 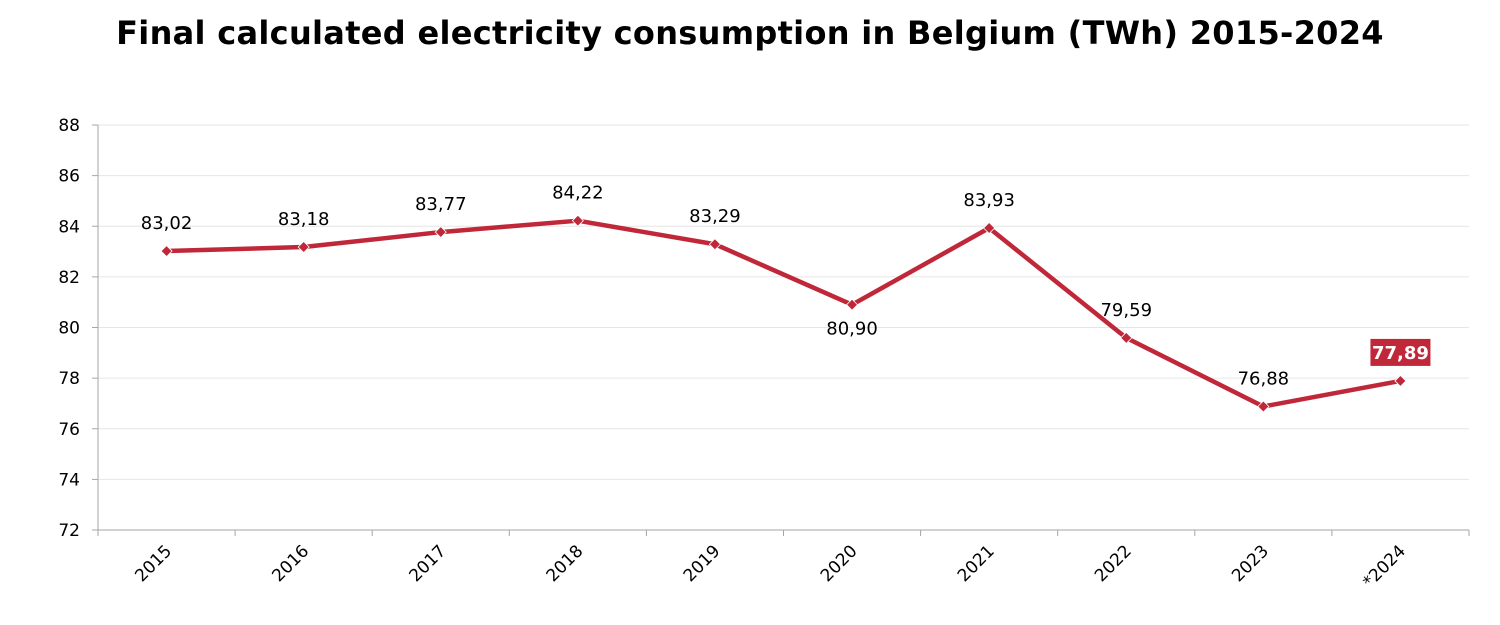 I want to click on y-tick-label: 74, so click(x=69, y=480).